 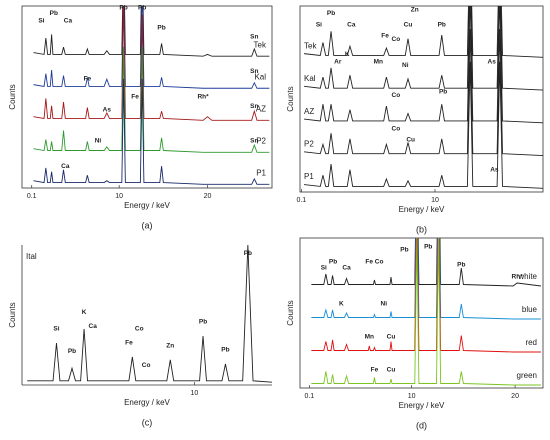 What do you see at coordinates (527, 375) in the screenshot?
I see `series-label: green` at bounding box center [527, 375].